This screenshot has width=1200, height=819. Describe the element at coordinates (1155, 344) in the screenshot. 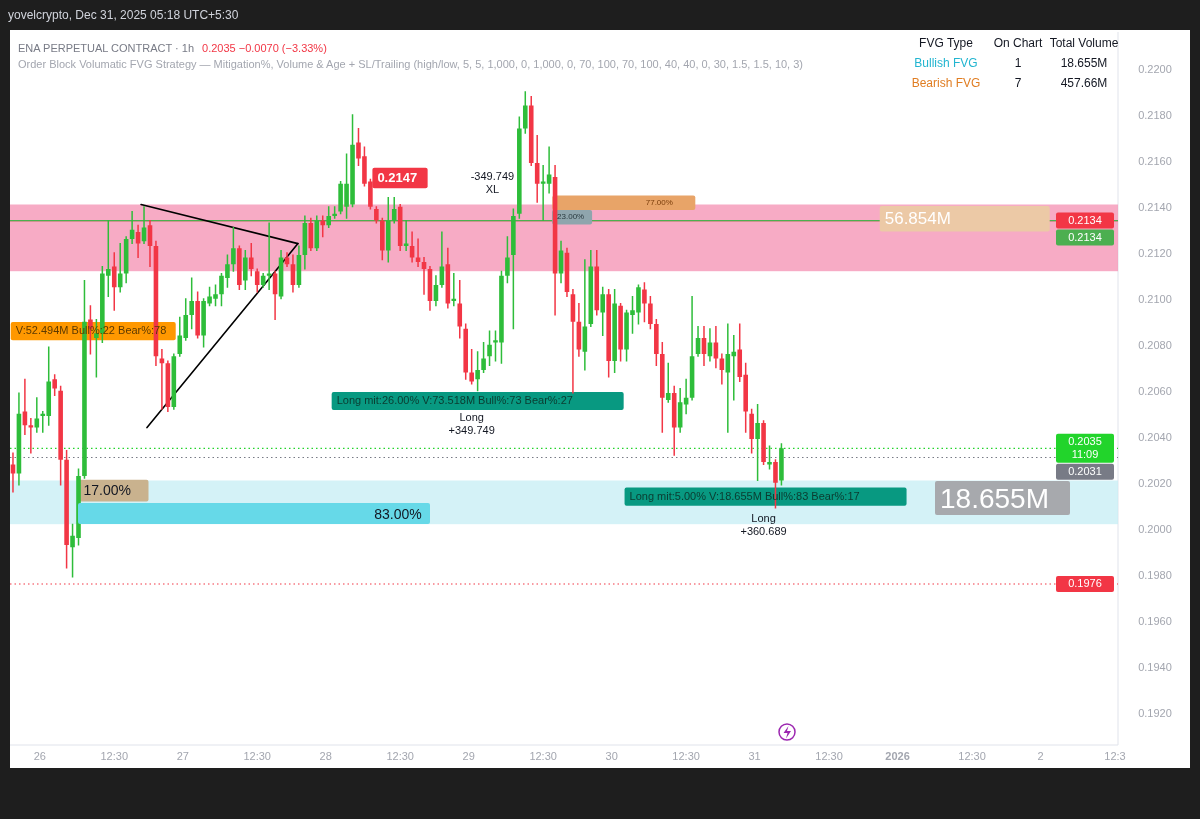

I see `y-tick-label: 0.2080` at that location.